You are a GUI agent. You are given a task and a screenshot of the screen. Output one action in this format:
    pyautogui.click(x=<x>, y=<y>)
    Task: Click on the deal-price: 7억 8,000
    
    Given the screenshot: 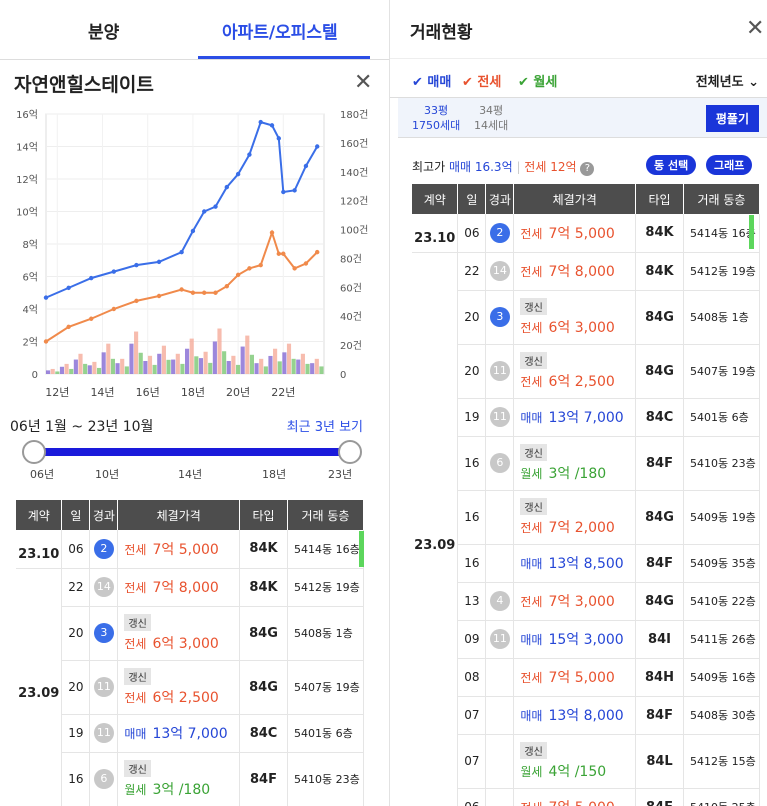 What is the action you would take?
    pyautogui.click(x=581, y=272)
    